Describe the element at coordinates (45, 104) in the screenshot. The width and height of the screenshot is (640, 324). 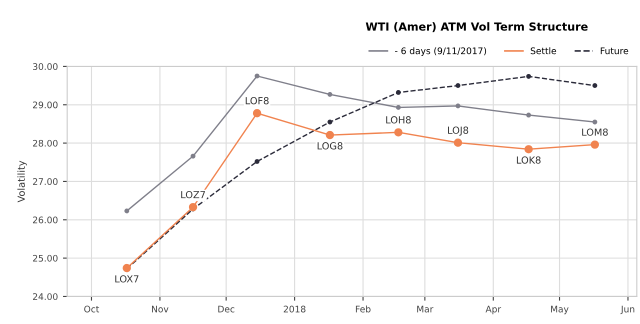
I see `y-tick-label: 29.00` at that location.